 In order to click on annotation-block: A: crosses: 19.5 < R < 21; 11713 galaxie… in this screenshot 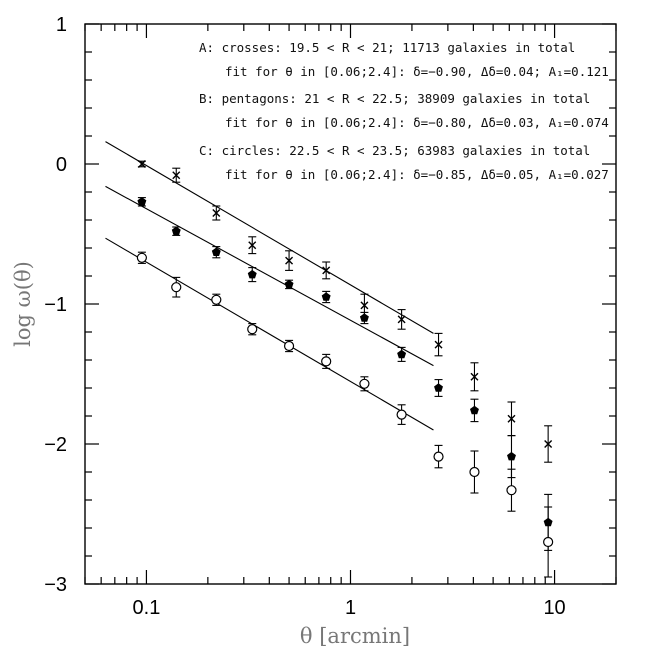, I will do `click(404, 111)`.